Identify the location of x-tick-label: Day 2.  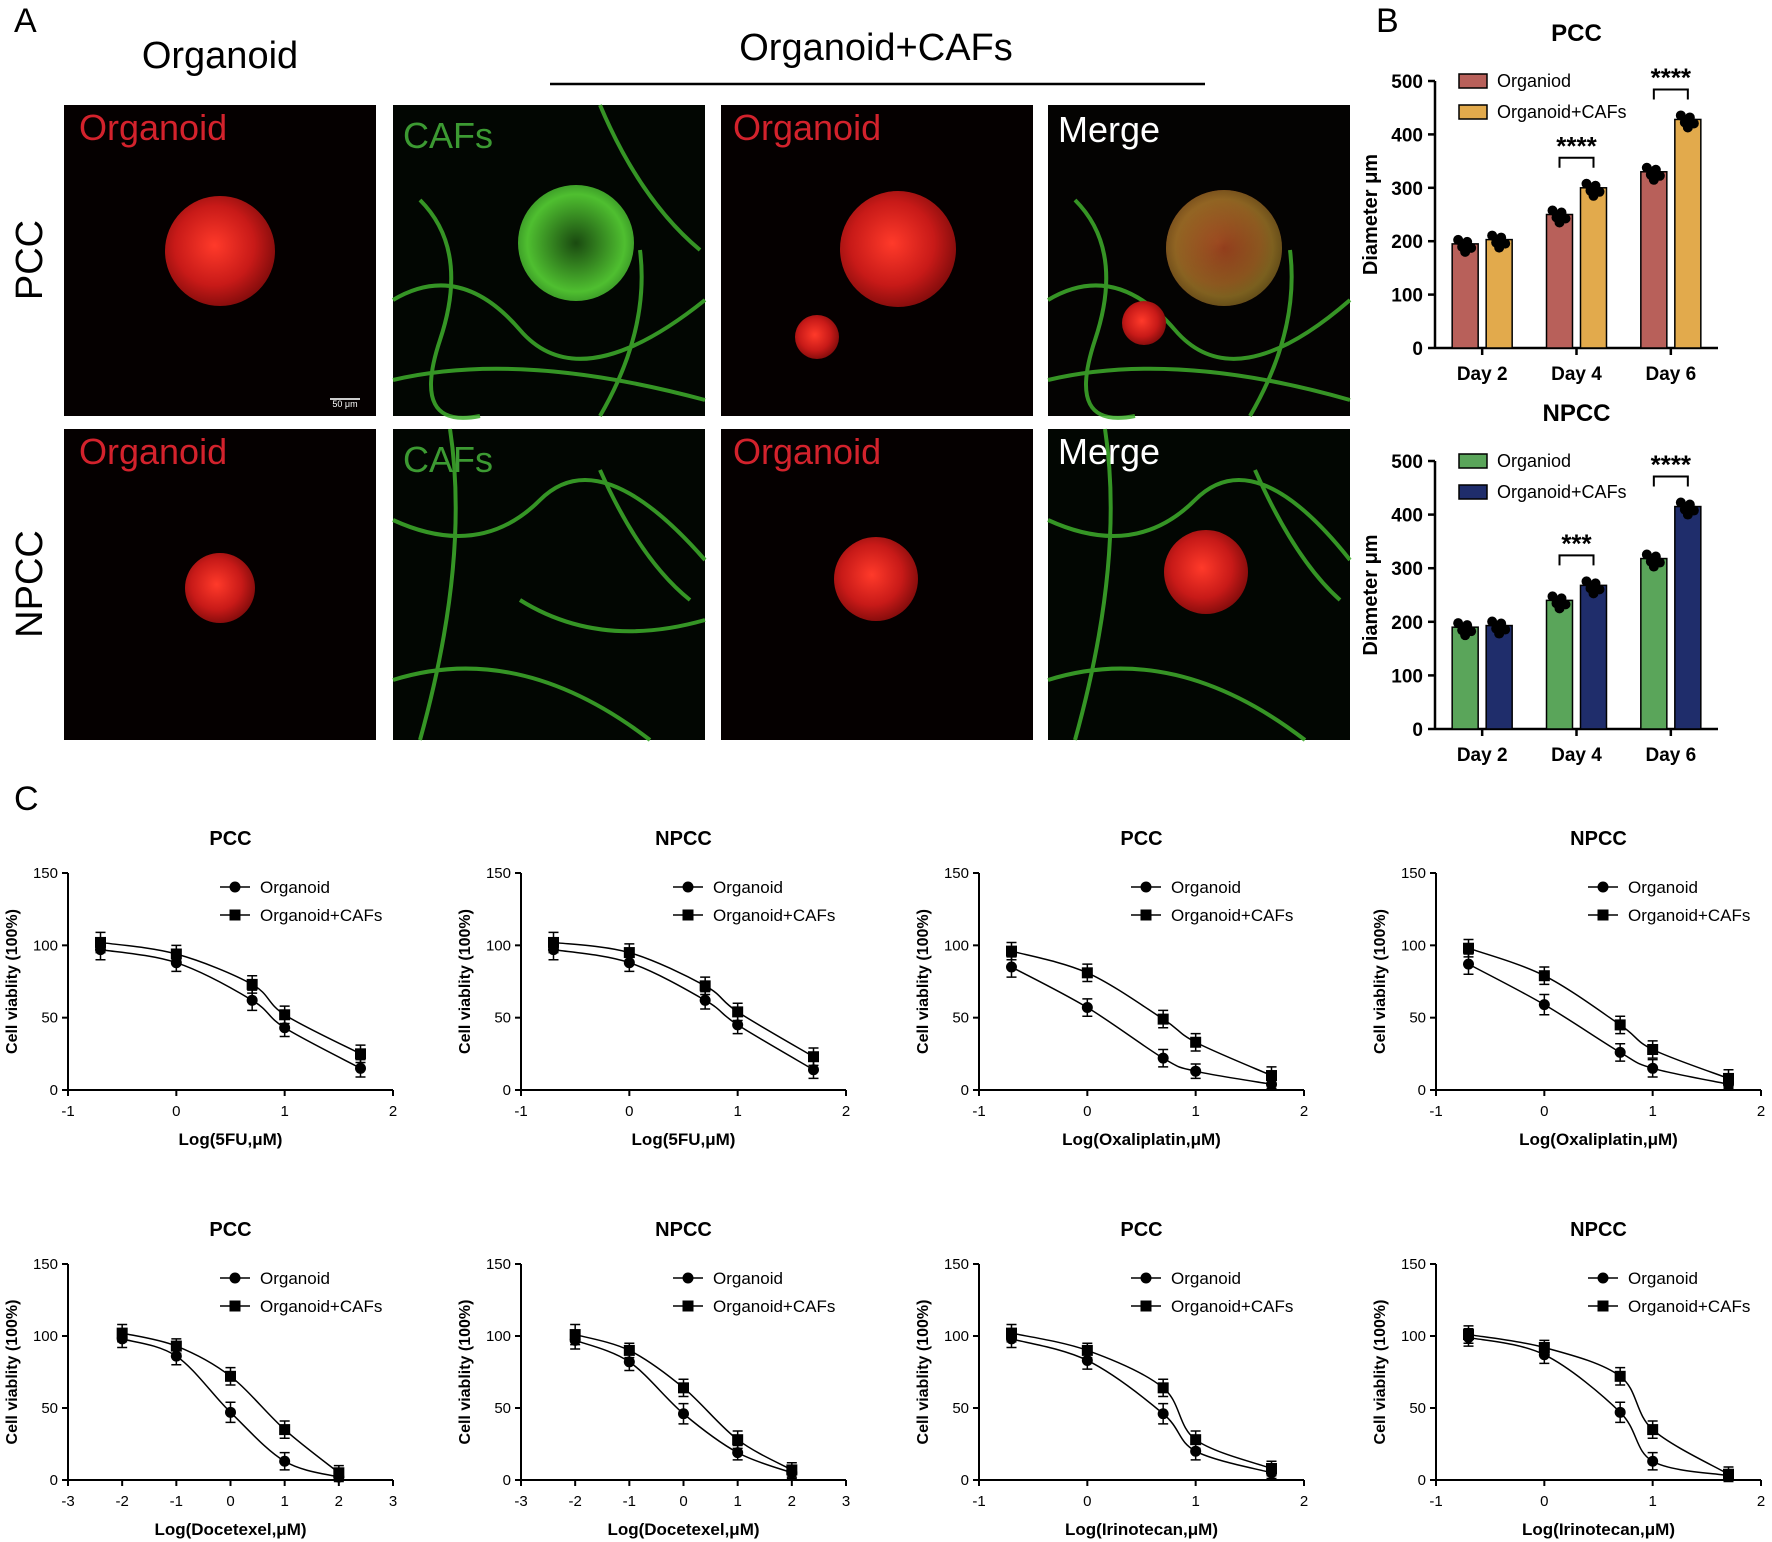
(1482, 755).